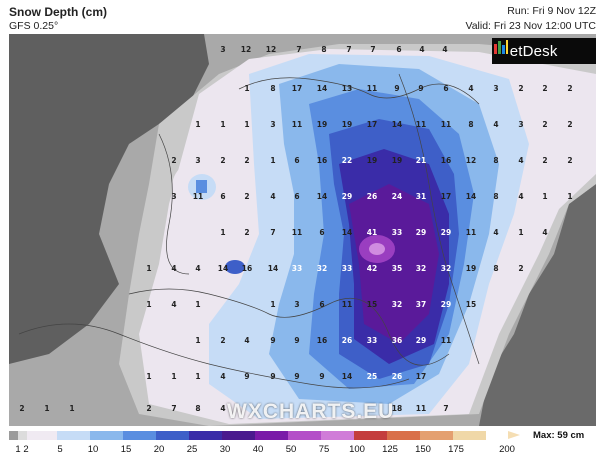  I want to click on border-west, so click(174, 204).